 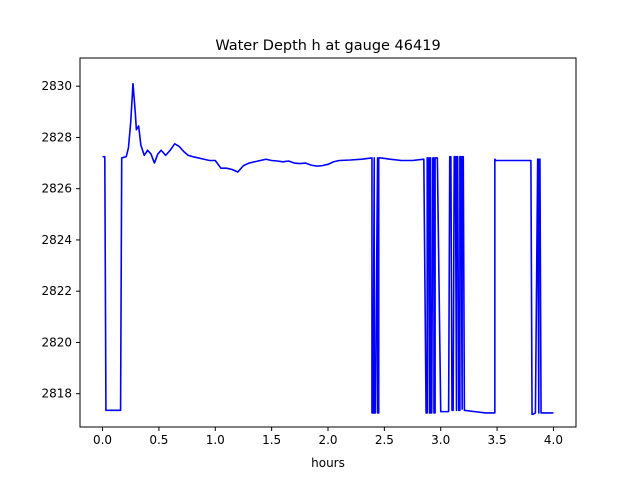 I want to click on y-tick-label: 2822, so click(x=56, y=291).